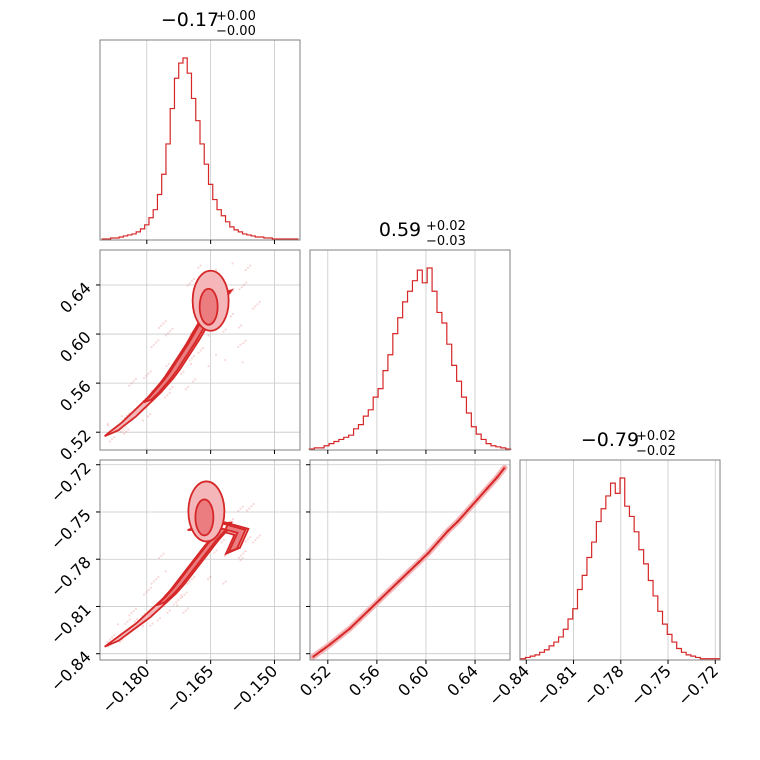 Image resolution: width=760 pixels, height=760 pixels. What do you see at coordinates (509, 685) in the screenshot?
I see `x-tick-label: −0.84` at bounding box center [509, 685].